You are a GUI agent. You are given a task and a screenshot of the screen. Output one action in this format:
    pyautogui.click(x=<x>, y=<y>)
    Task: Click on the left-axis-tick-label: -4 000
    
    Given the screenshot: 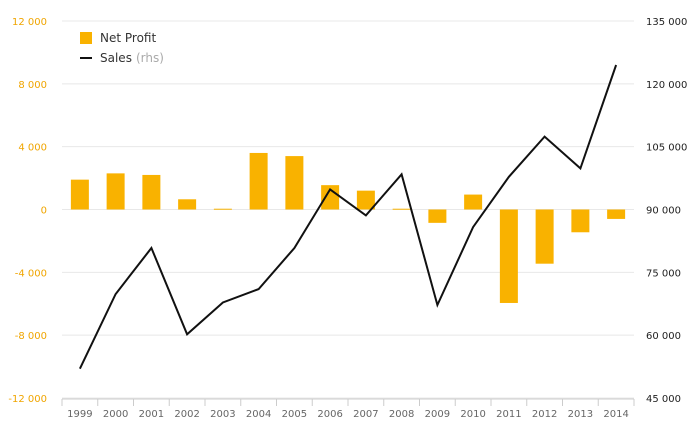 What is the action you would take?
    pyautogui.click(x=31, y=273)
    